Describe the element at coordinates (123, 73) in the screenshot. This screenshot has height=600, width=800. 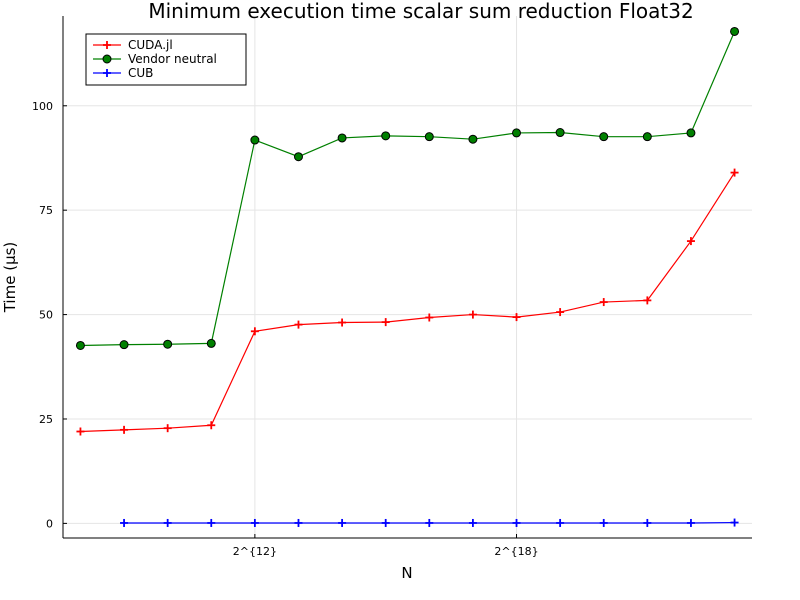
I see `legend-entry-cub: CUB` at that location.